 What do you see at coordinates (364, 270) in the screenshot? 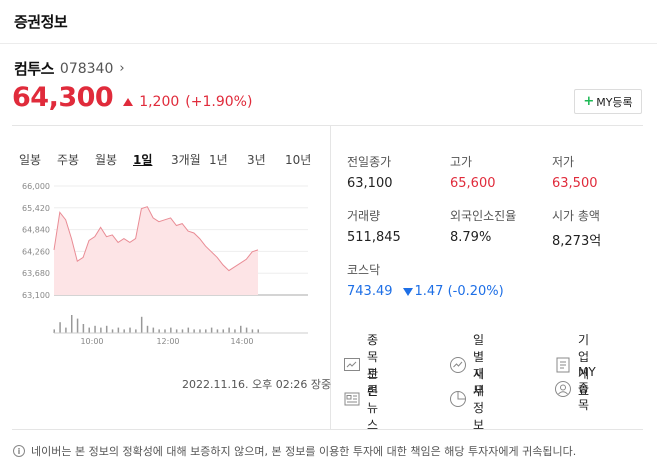
I see `stat-label: 코스닥` at bounding box center [364, 270].